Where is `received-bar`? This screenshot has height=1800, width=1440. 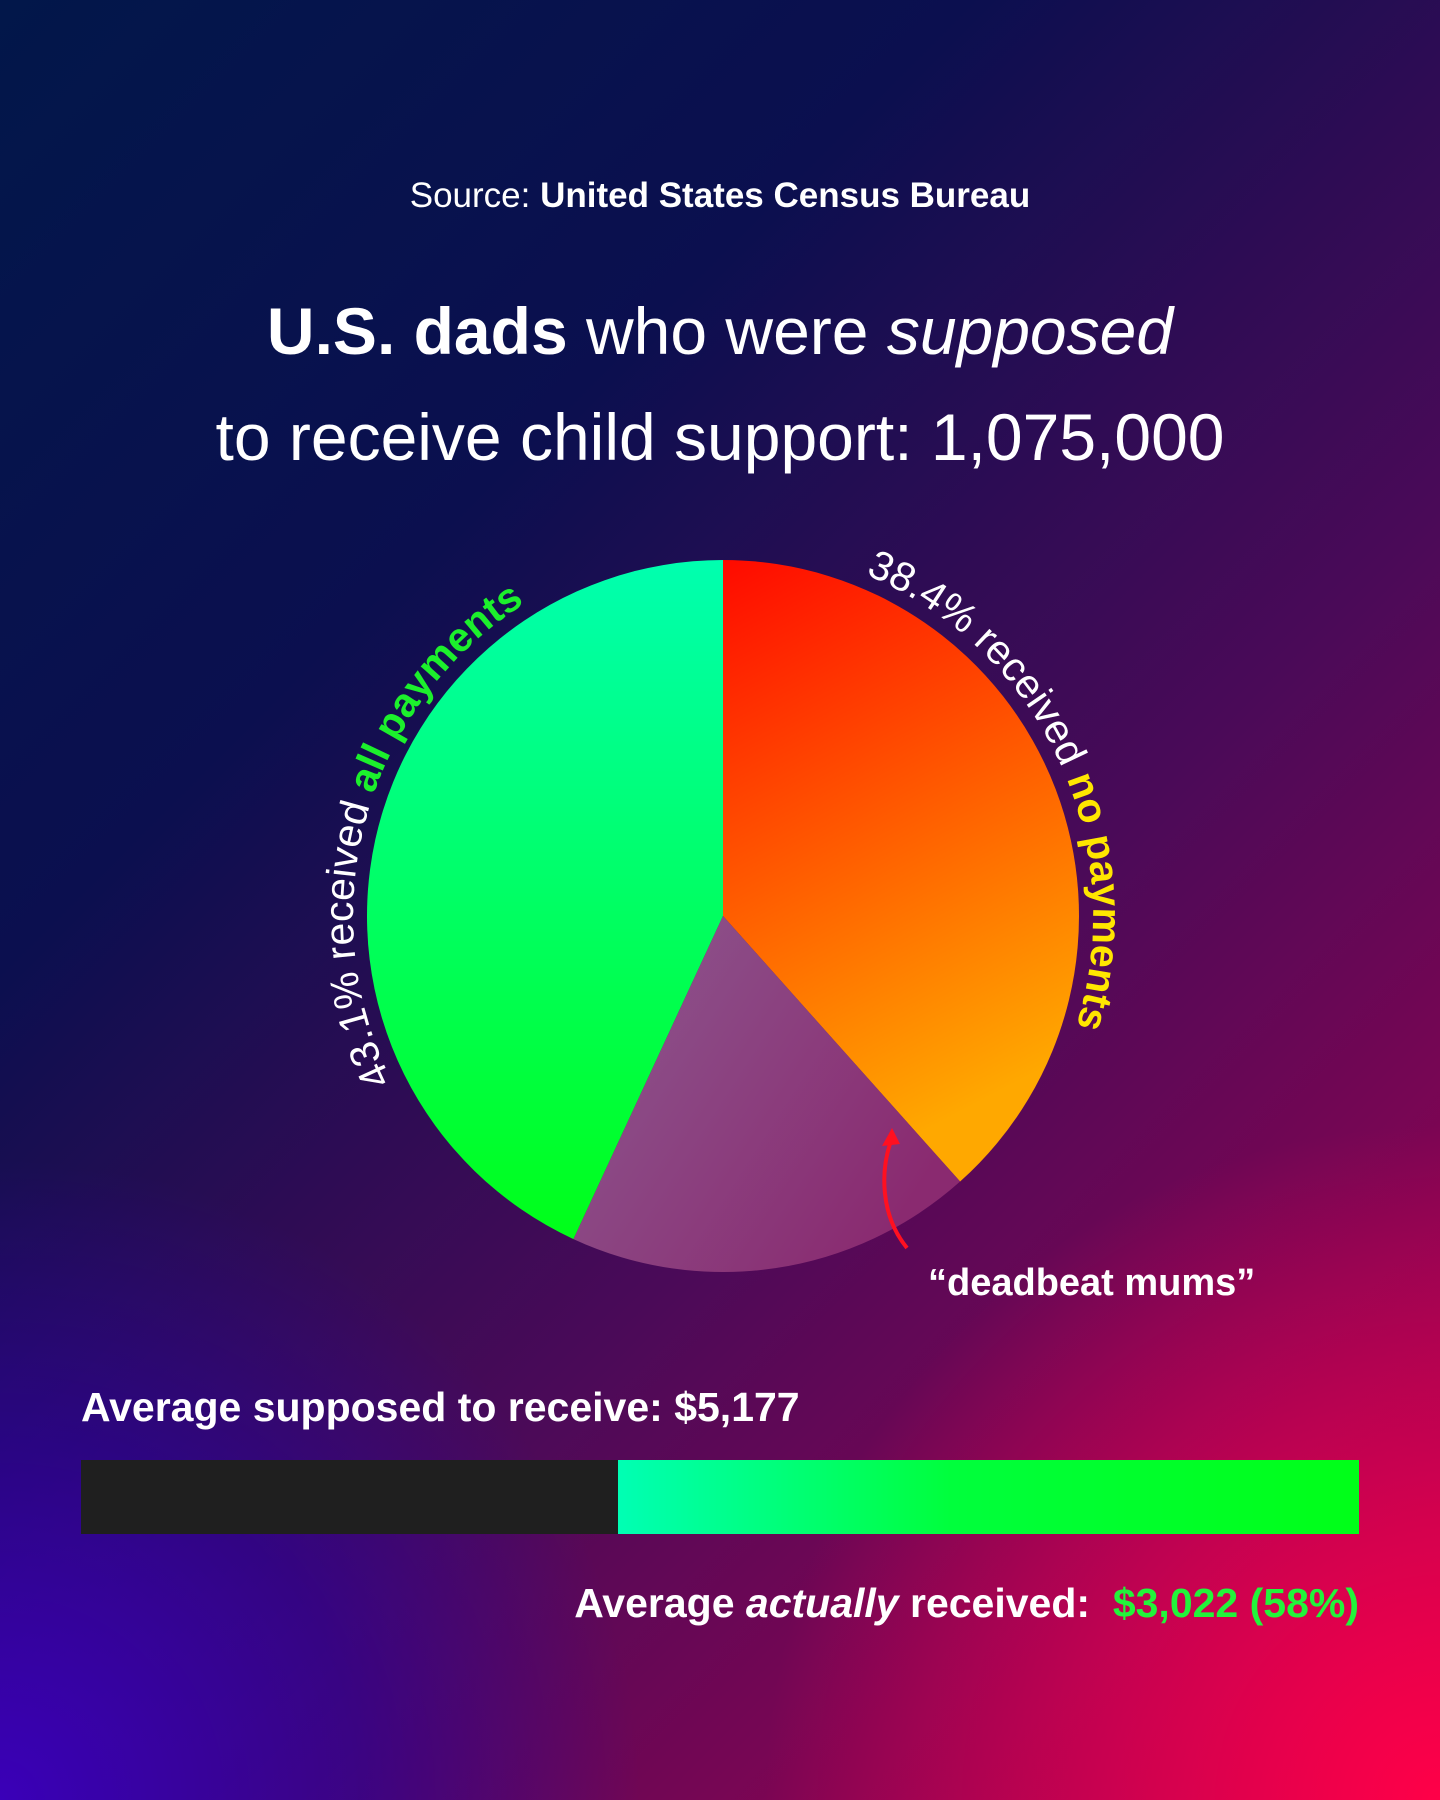 received-bar is located at coordinates (720, 1497).